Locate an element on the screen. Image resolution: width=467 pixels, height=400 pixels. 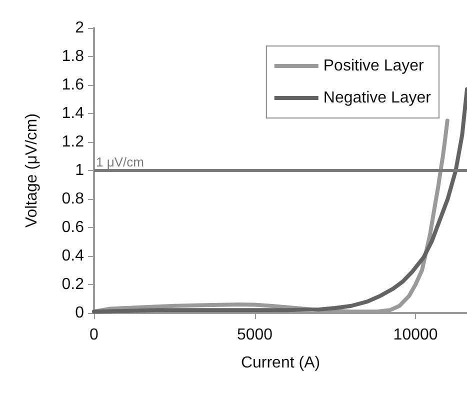
legend-label: Negative Layer is located at coordinates (377, 98).